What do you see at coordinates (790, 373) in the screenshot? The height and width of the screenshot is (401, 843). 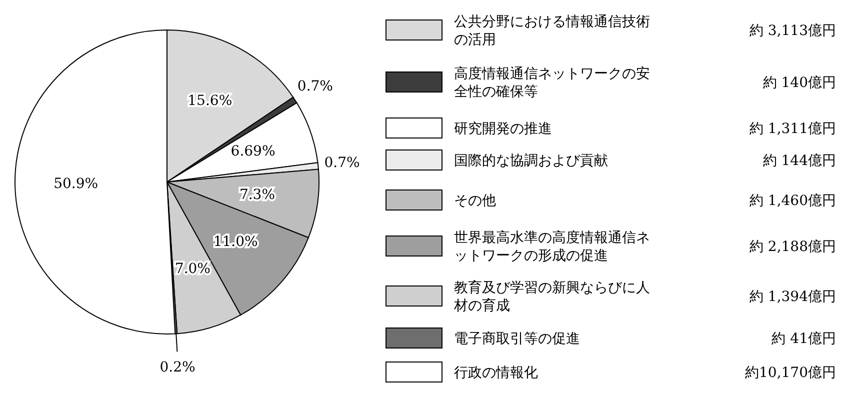 I see `text: 約10,170億円` at bounding box center [790, 373].